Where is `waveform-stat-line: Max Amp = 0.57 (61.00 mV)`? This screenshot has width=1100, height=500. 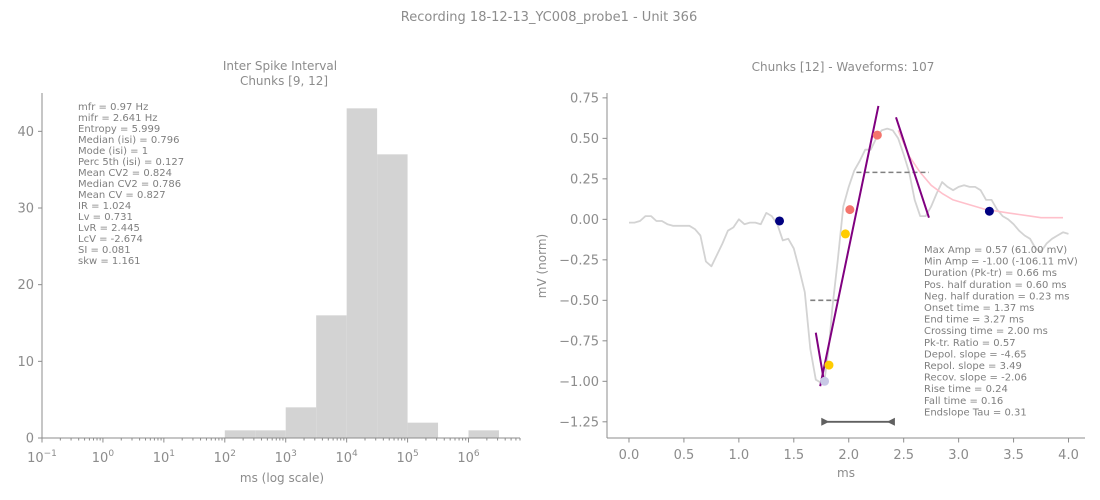
waveform-stat-line: Max Amp = 0.57 (61.00 mV) is located at coordinates (995, 250).